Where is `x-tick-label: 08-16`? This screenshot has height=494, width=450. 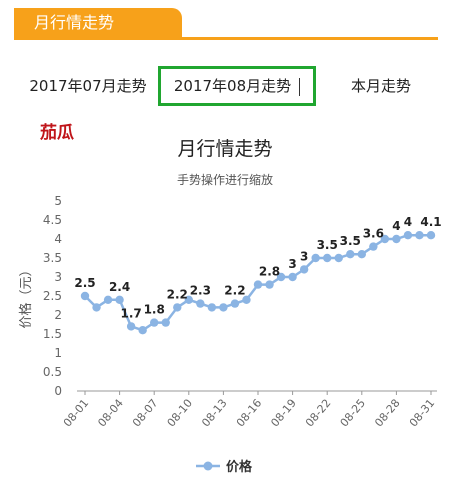
x-tick-label: 08-16 is located at coordinates (249, 413).